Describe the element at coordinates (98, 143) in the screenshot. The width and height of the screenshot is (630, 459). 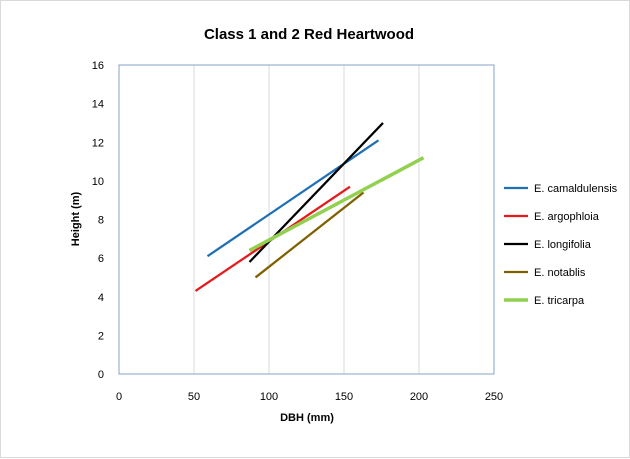
I see `y-tick-label-12: 12` at that location.